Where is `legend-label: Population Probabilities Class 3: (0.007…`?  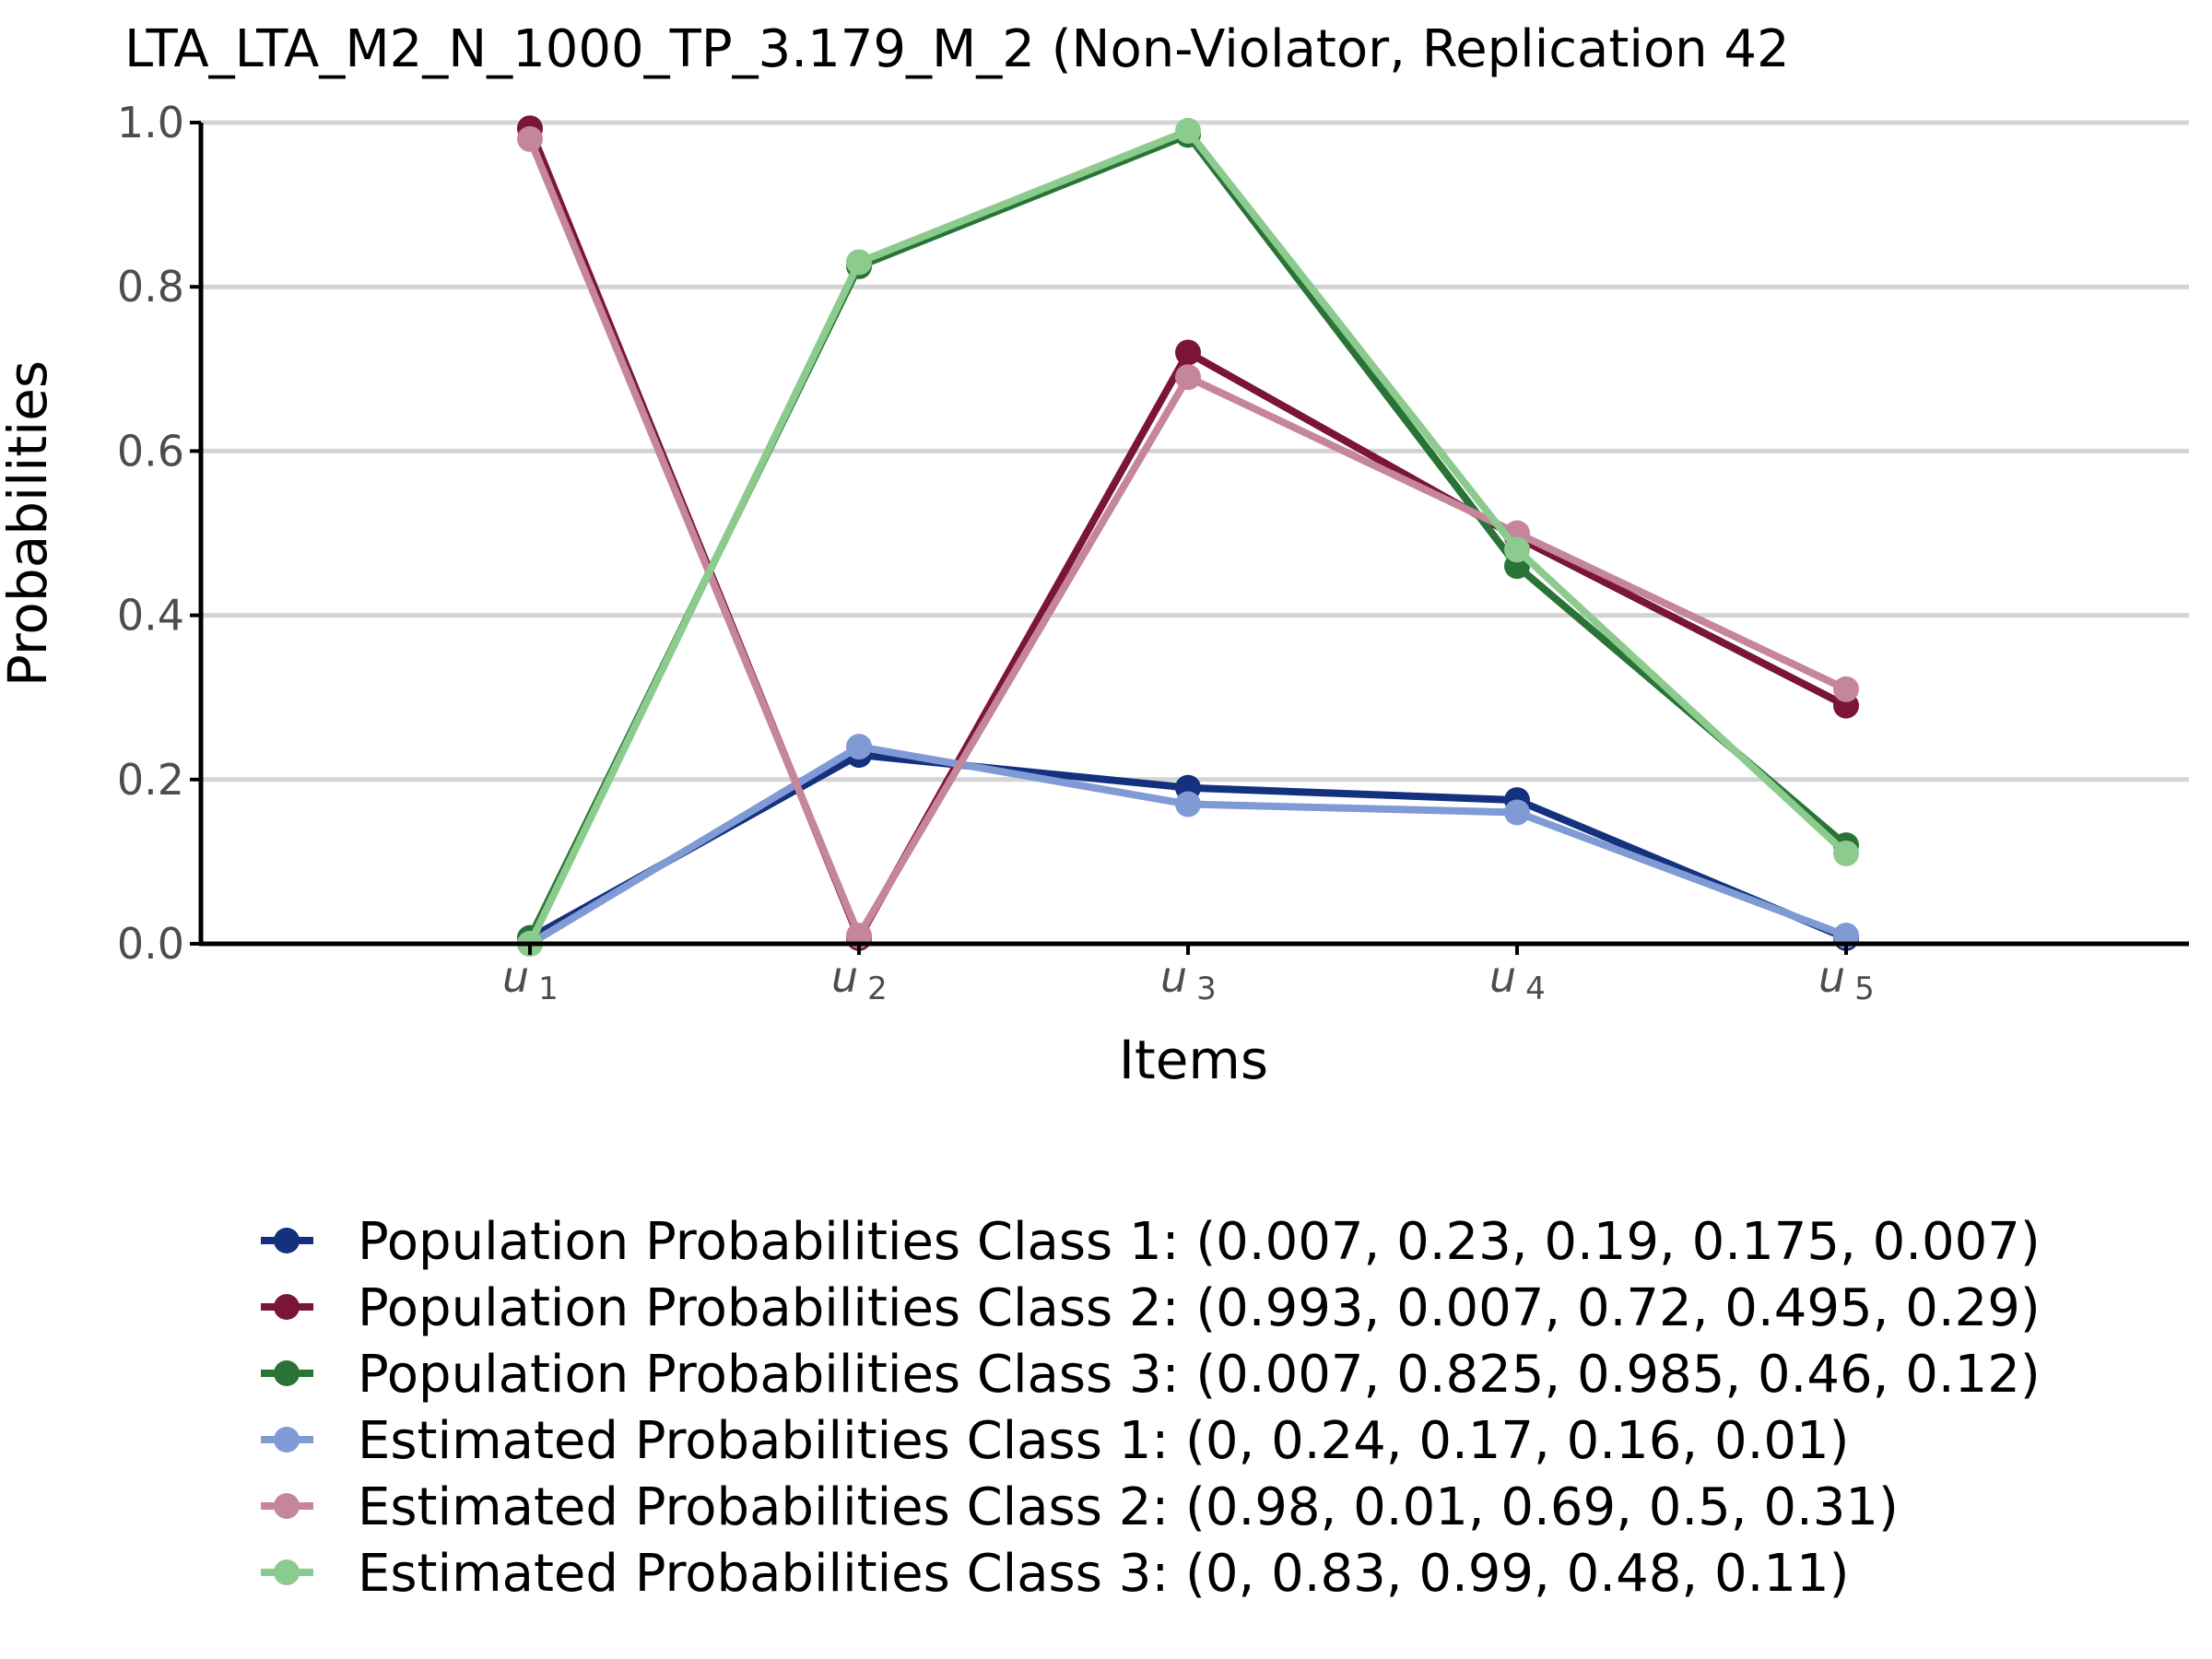
legend-label: Population Probabilities Class 3: (0.007… is located at coordinates (1199, 1375).